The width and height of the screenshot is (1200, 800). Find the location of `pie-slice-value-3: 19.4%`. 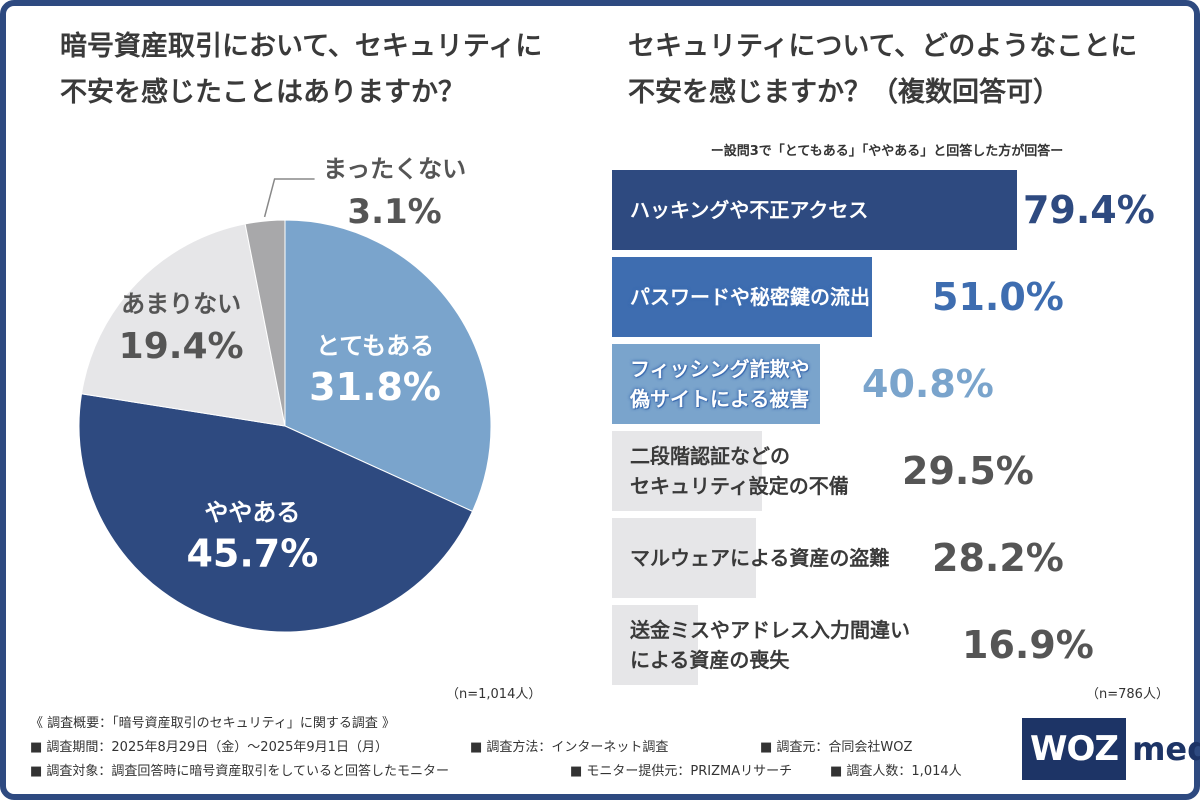

pie-slice-value-3: 19.4% is located at coordinates (181, 346).